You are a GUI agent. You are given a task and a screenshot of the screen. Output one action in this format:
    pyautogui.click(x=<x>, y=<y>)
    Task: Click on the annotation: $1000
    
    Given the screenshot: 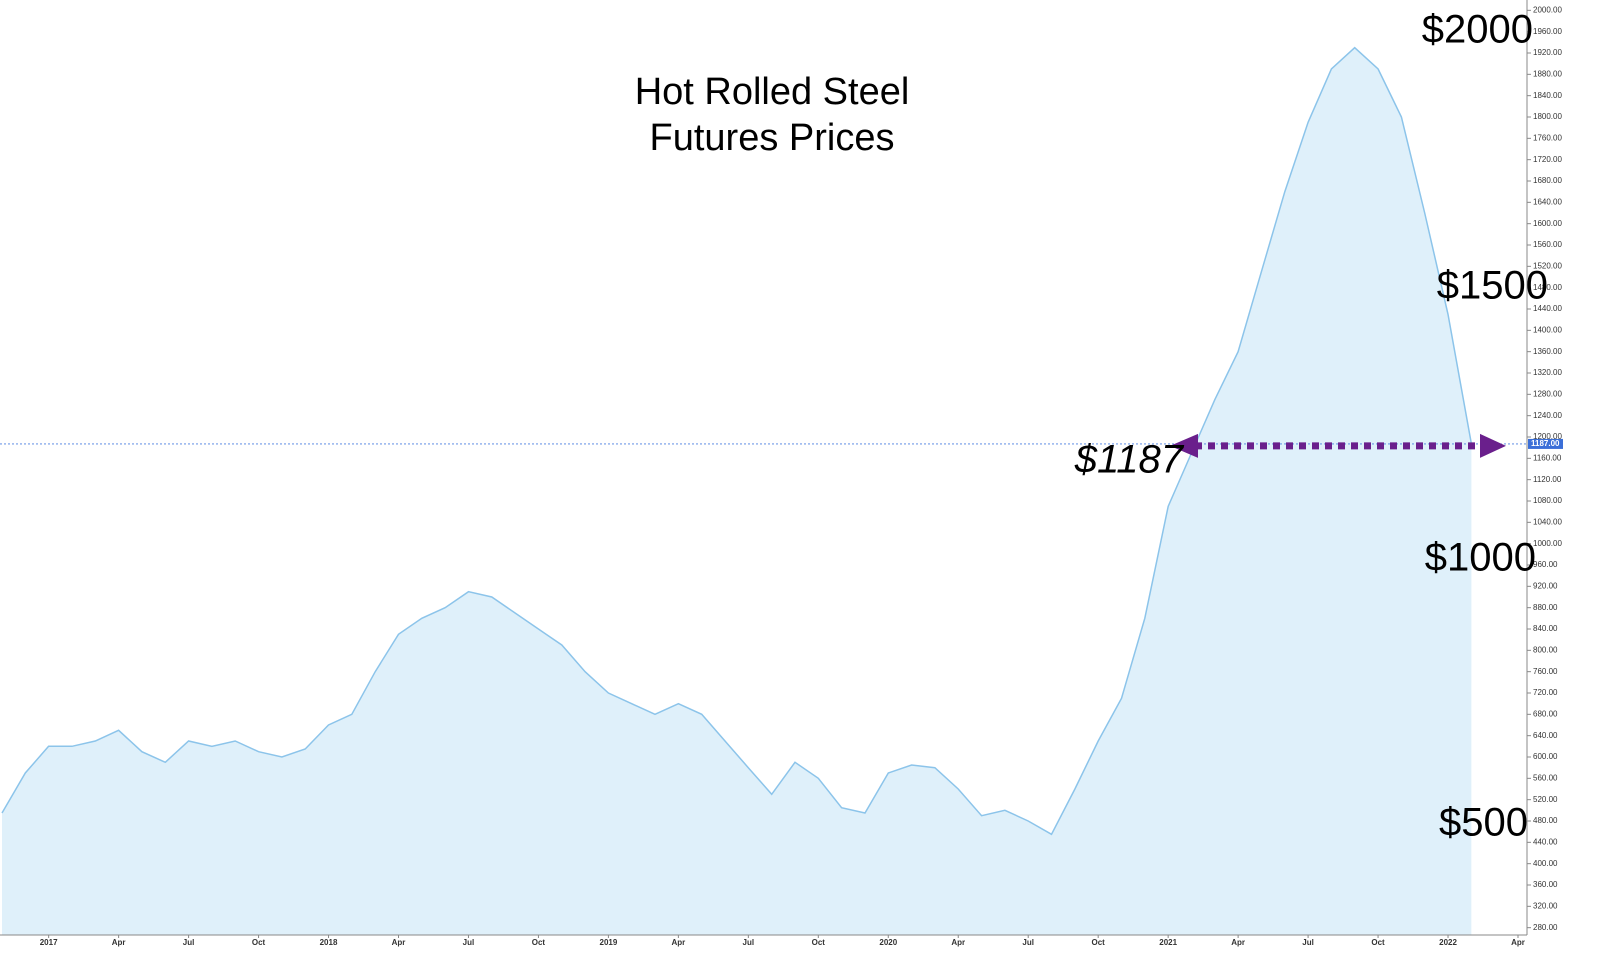 What is the action you would take?
    pyautogui.click(x=1480, y=558)
    